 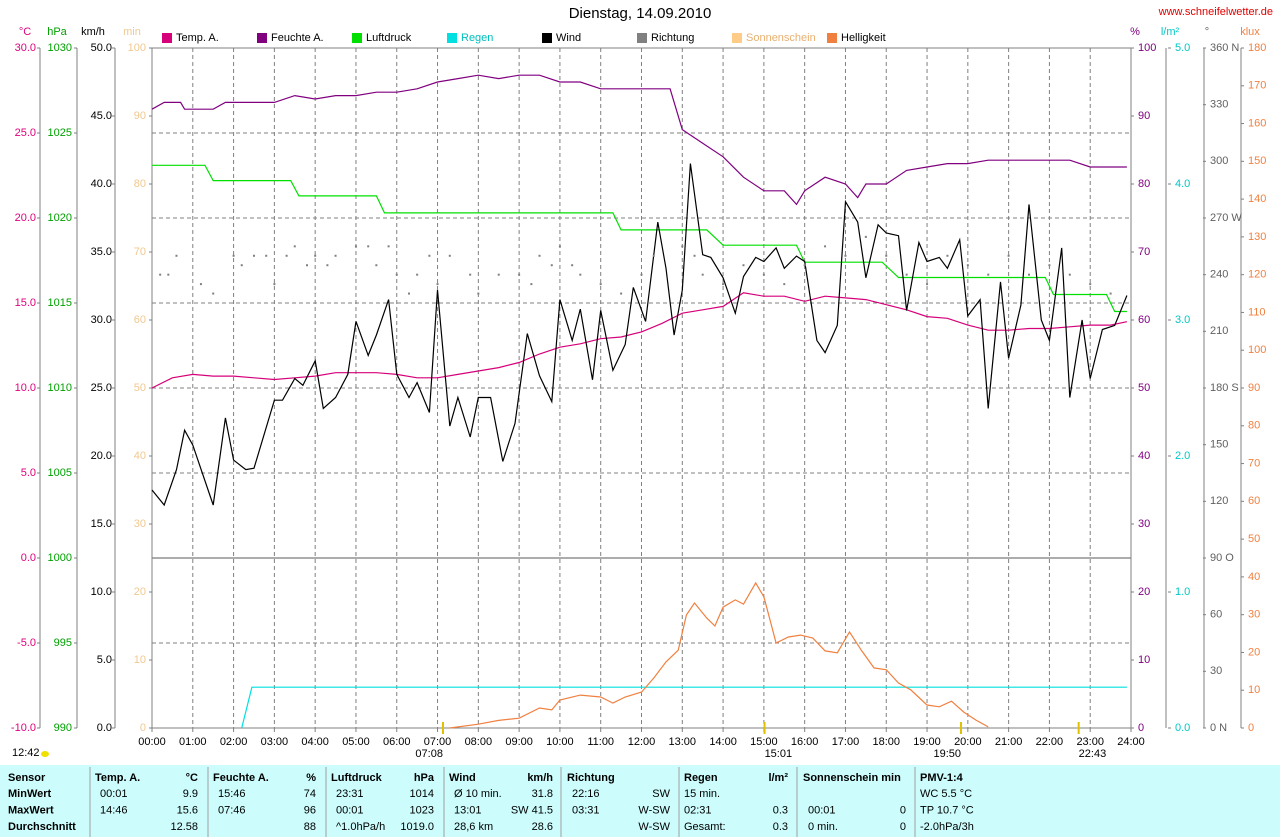 I want to click on annotation: 19:50, so click(x=947, y=754).